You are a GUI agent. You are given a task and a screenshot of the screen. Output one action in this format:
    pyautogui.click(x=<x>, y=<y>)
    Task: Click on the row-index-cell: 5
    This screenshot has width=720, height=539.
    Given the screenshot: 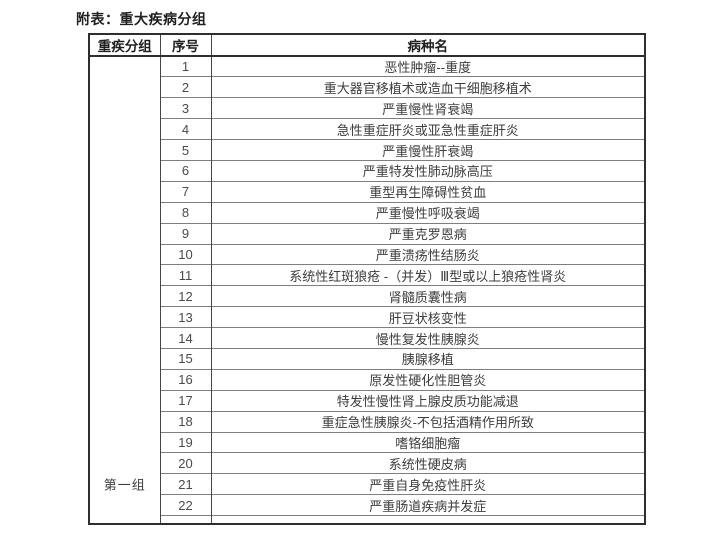 What is the action you would take?
    pyautogui.click(x=185, y=150)
    